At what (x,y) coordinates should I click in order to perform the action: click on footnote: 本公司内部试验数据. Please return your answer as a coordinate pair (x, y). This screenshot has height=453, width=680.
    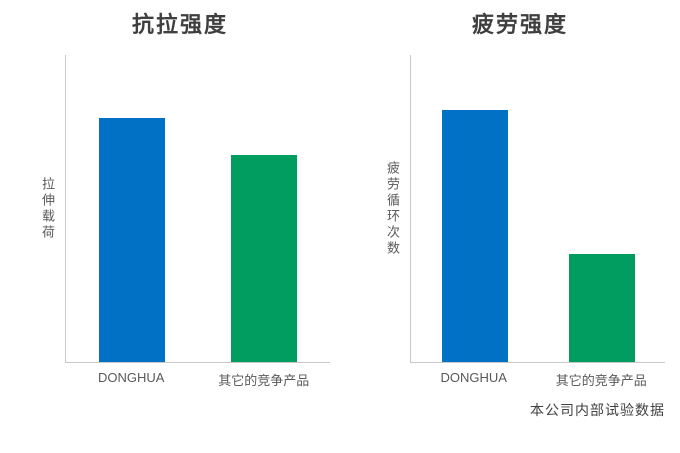
    Looking at the image, I should click on (597, 410).